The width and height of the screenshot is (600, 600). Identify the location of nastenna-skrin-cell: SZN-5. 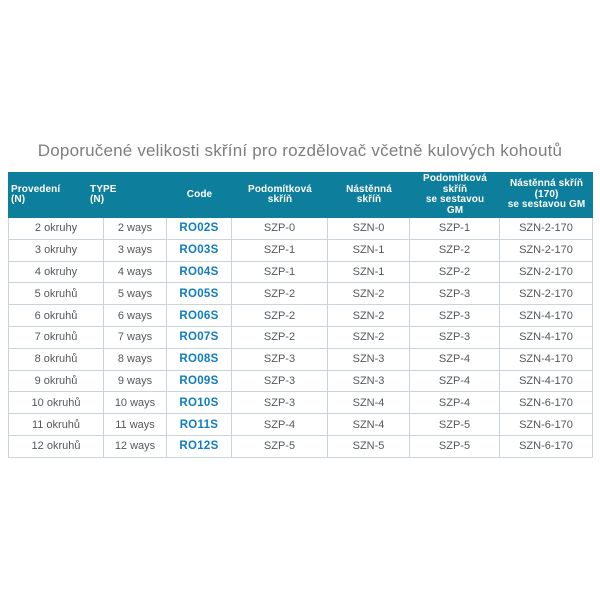
(369, 446).